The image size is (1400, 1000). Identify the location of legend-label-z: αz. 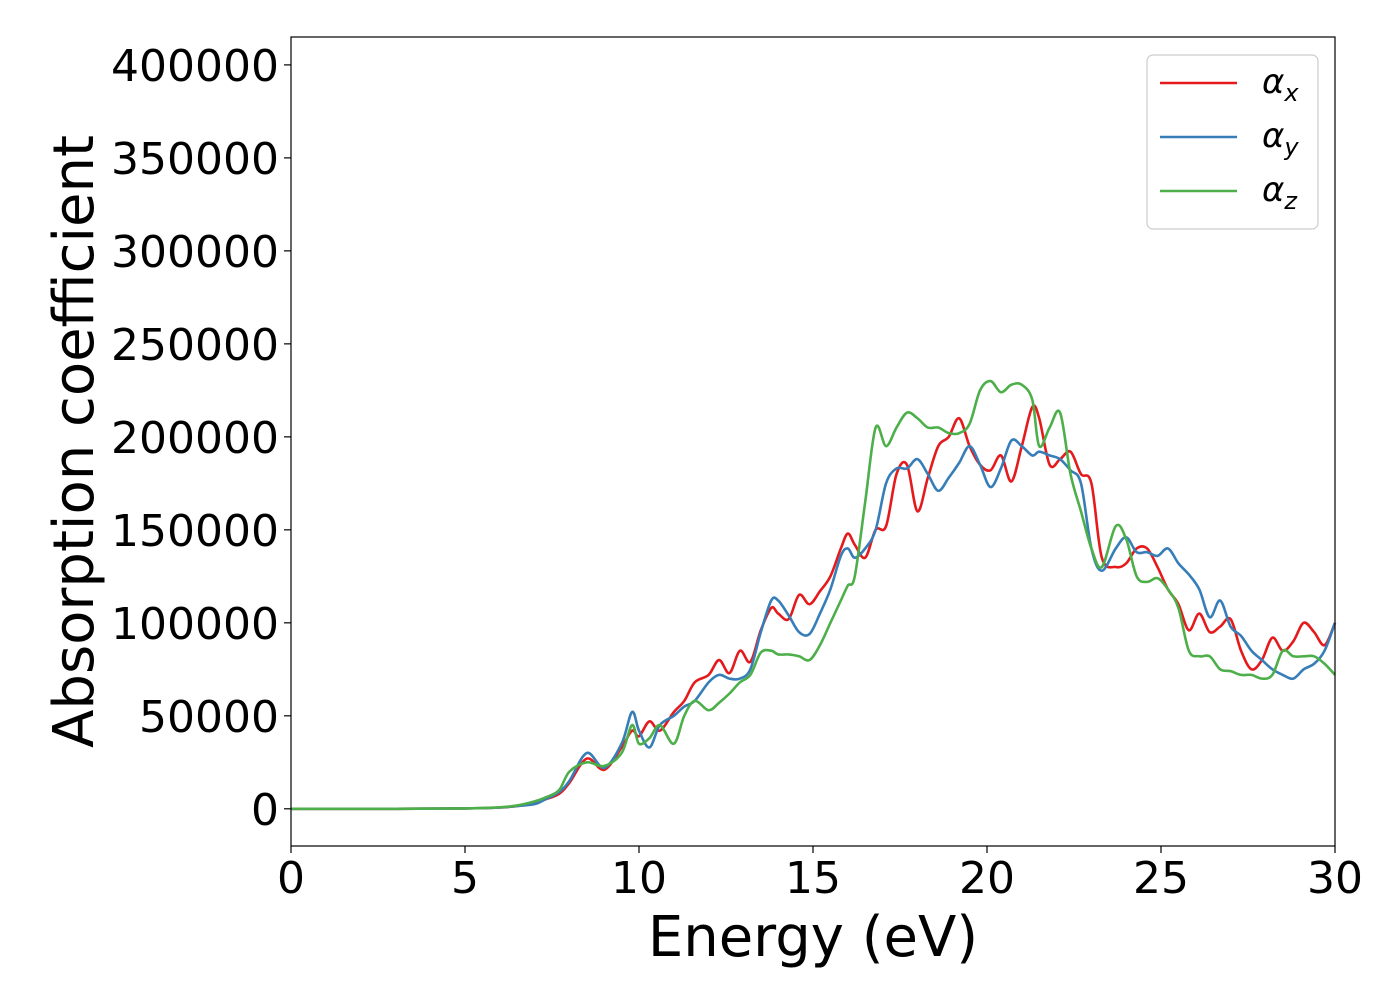
(1280, 192).